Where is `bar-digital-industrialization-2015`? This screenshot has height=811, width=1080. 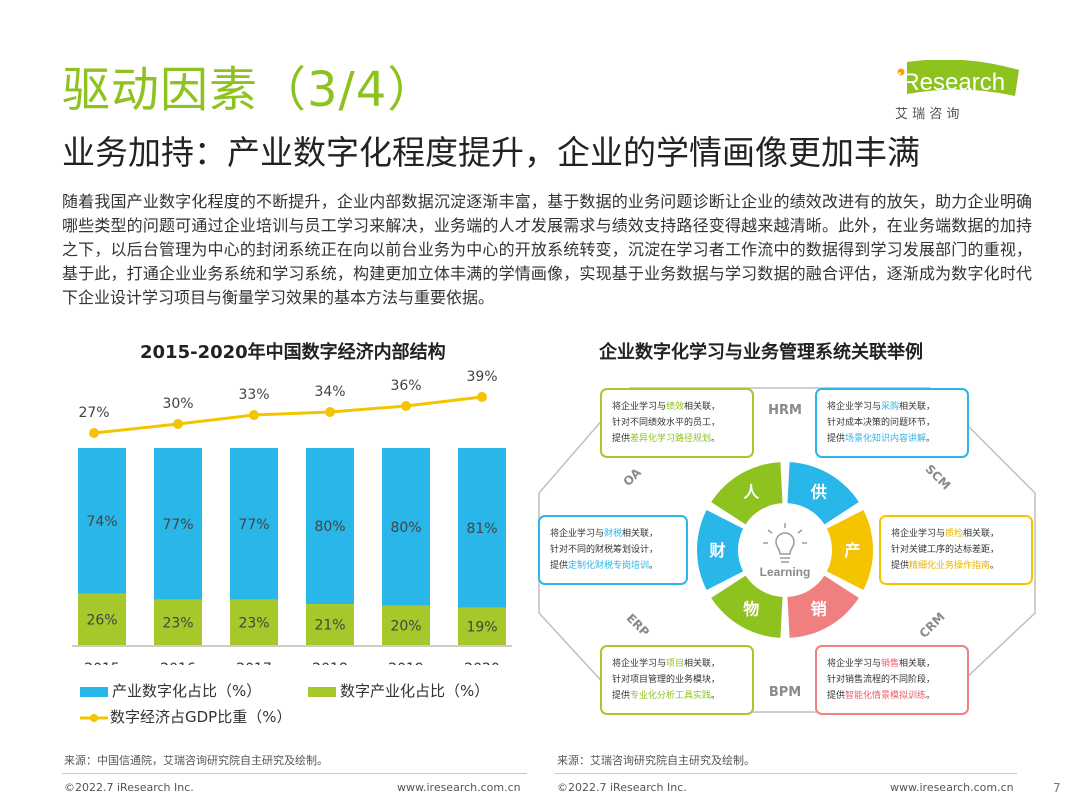
bar-digital-industrialization-2015 is located at coordinates (102, 619).